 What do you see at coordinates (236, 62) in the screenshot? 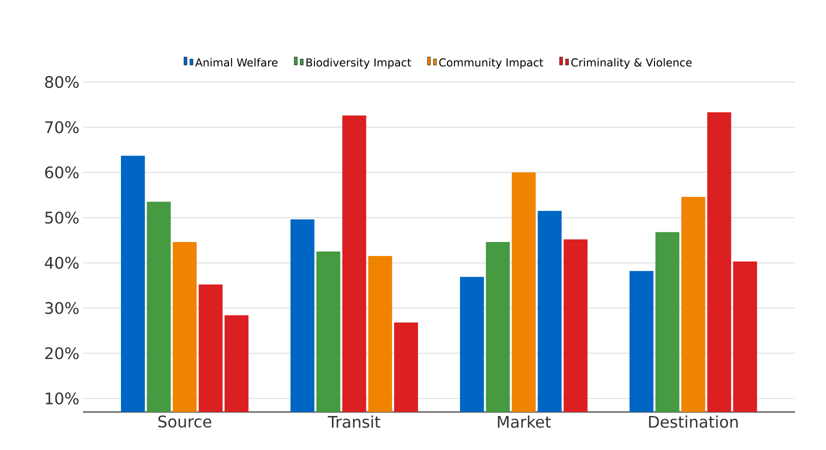
I see `legend-label: Animal Welfare` at bounding box center [236, 62].